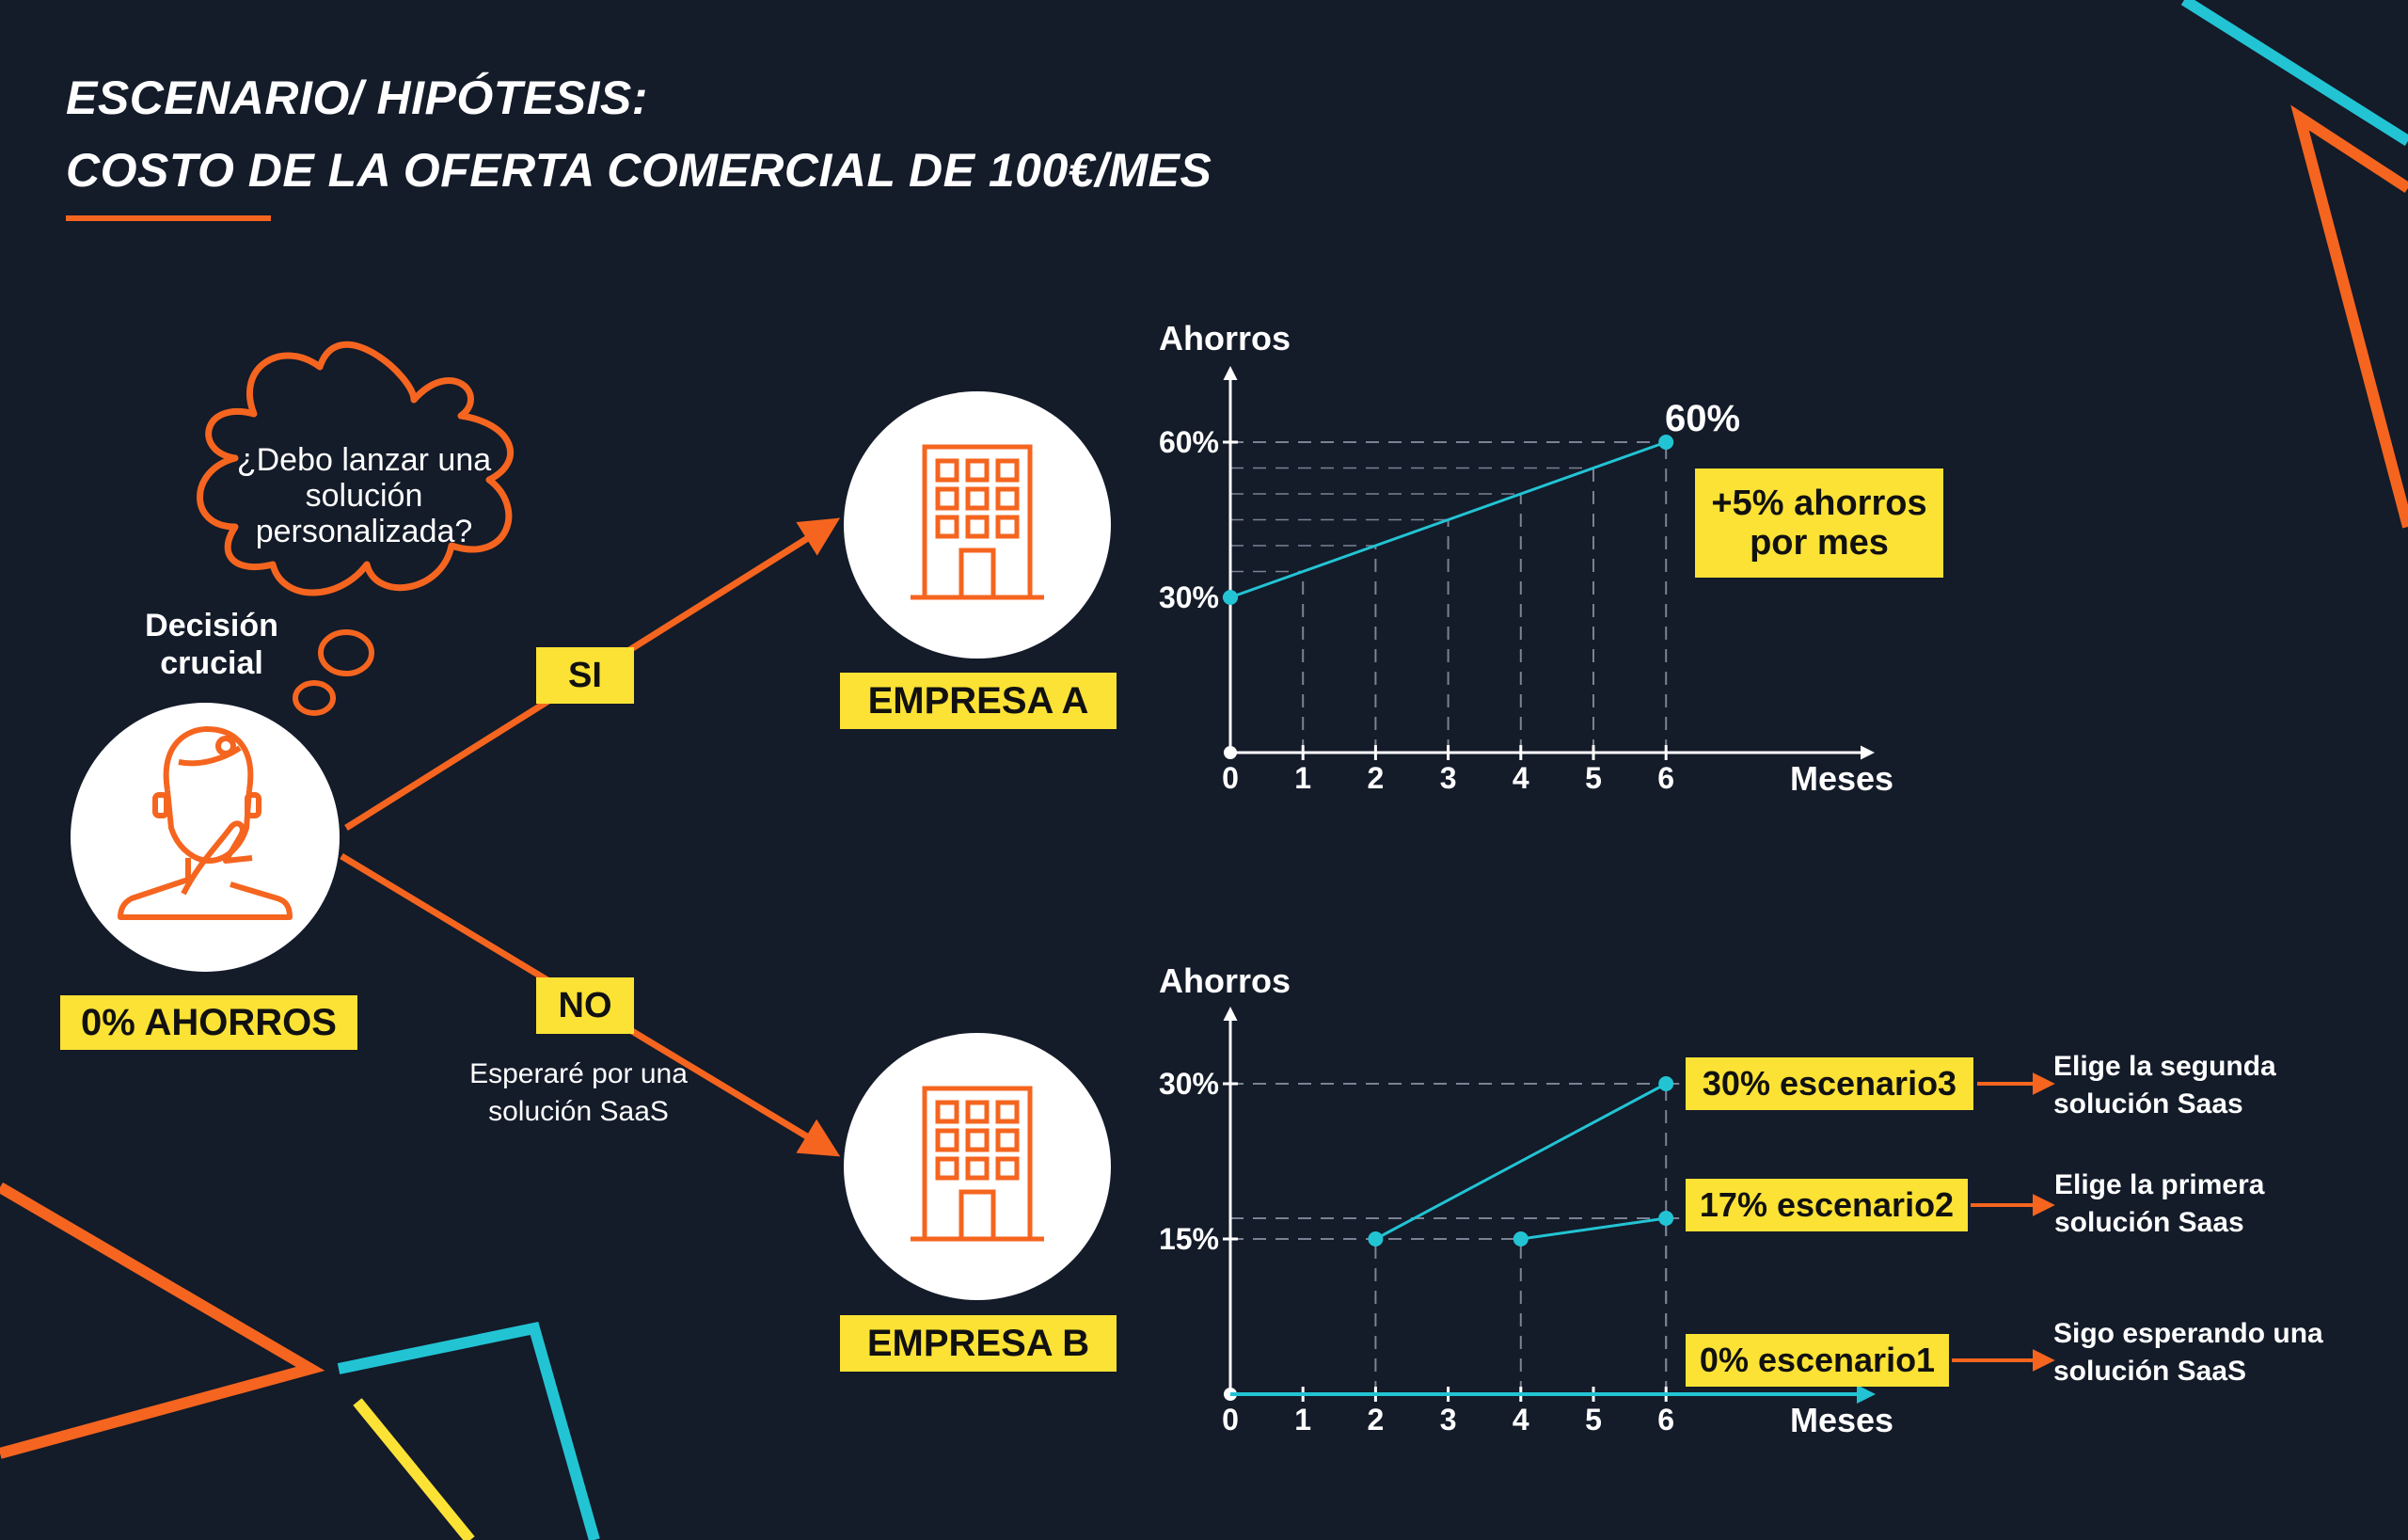 The height and width of the screenshot is (1540, 2408). I want to click on page-title-line2: COSTO DE LA OFERTA COMERCIAL DE 100€/MES, so click(639, 170).